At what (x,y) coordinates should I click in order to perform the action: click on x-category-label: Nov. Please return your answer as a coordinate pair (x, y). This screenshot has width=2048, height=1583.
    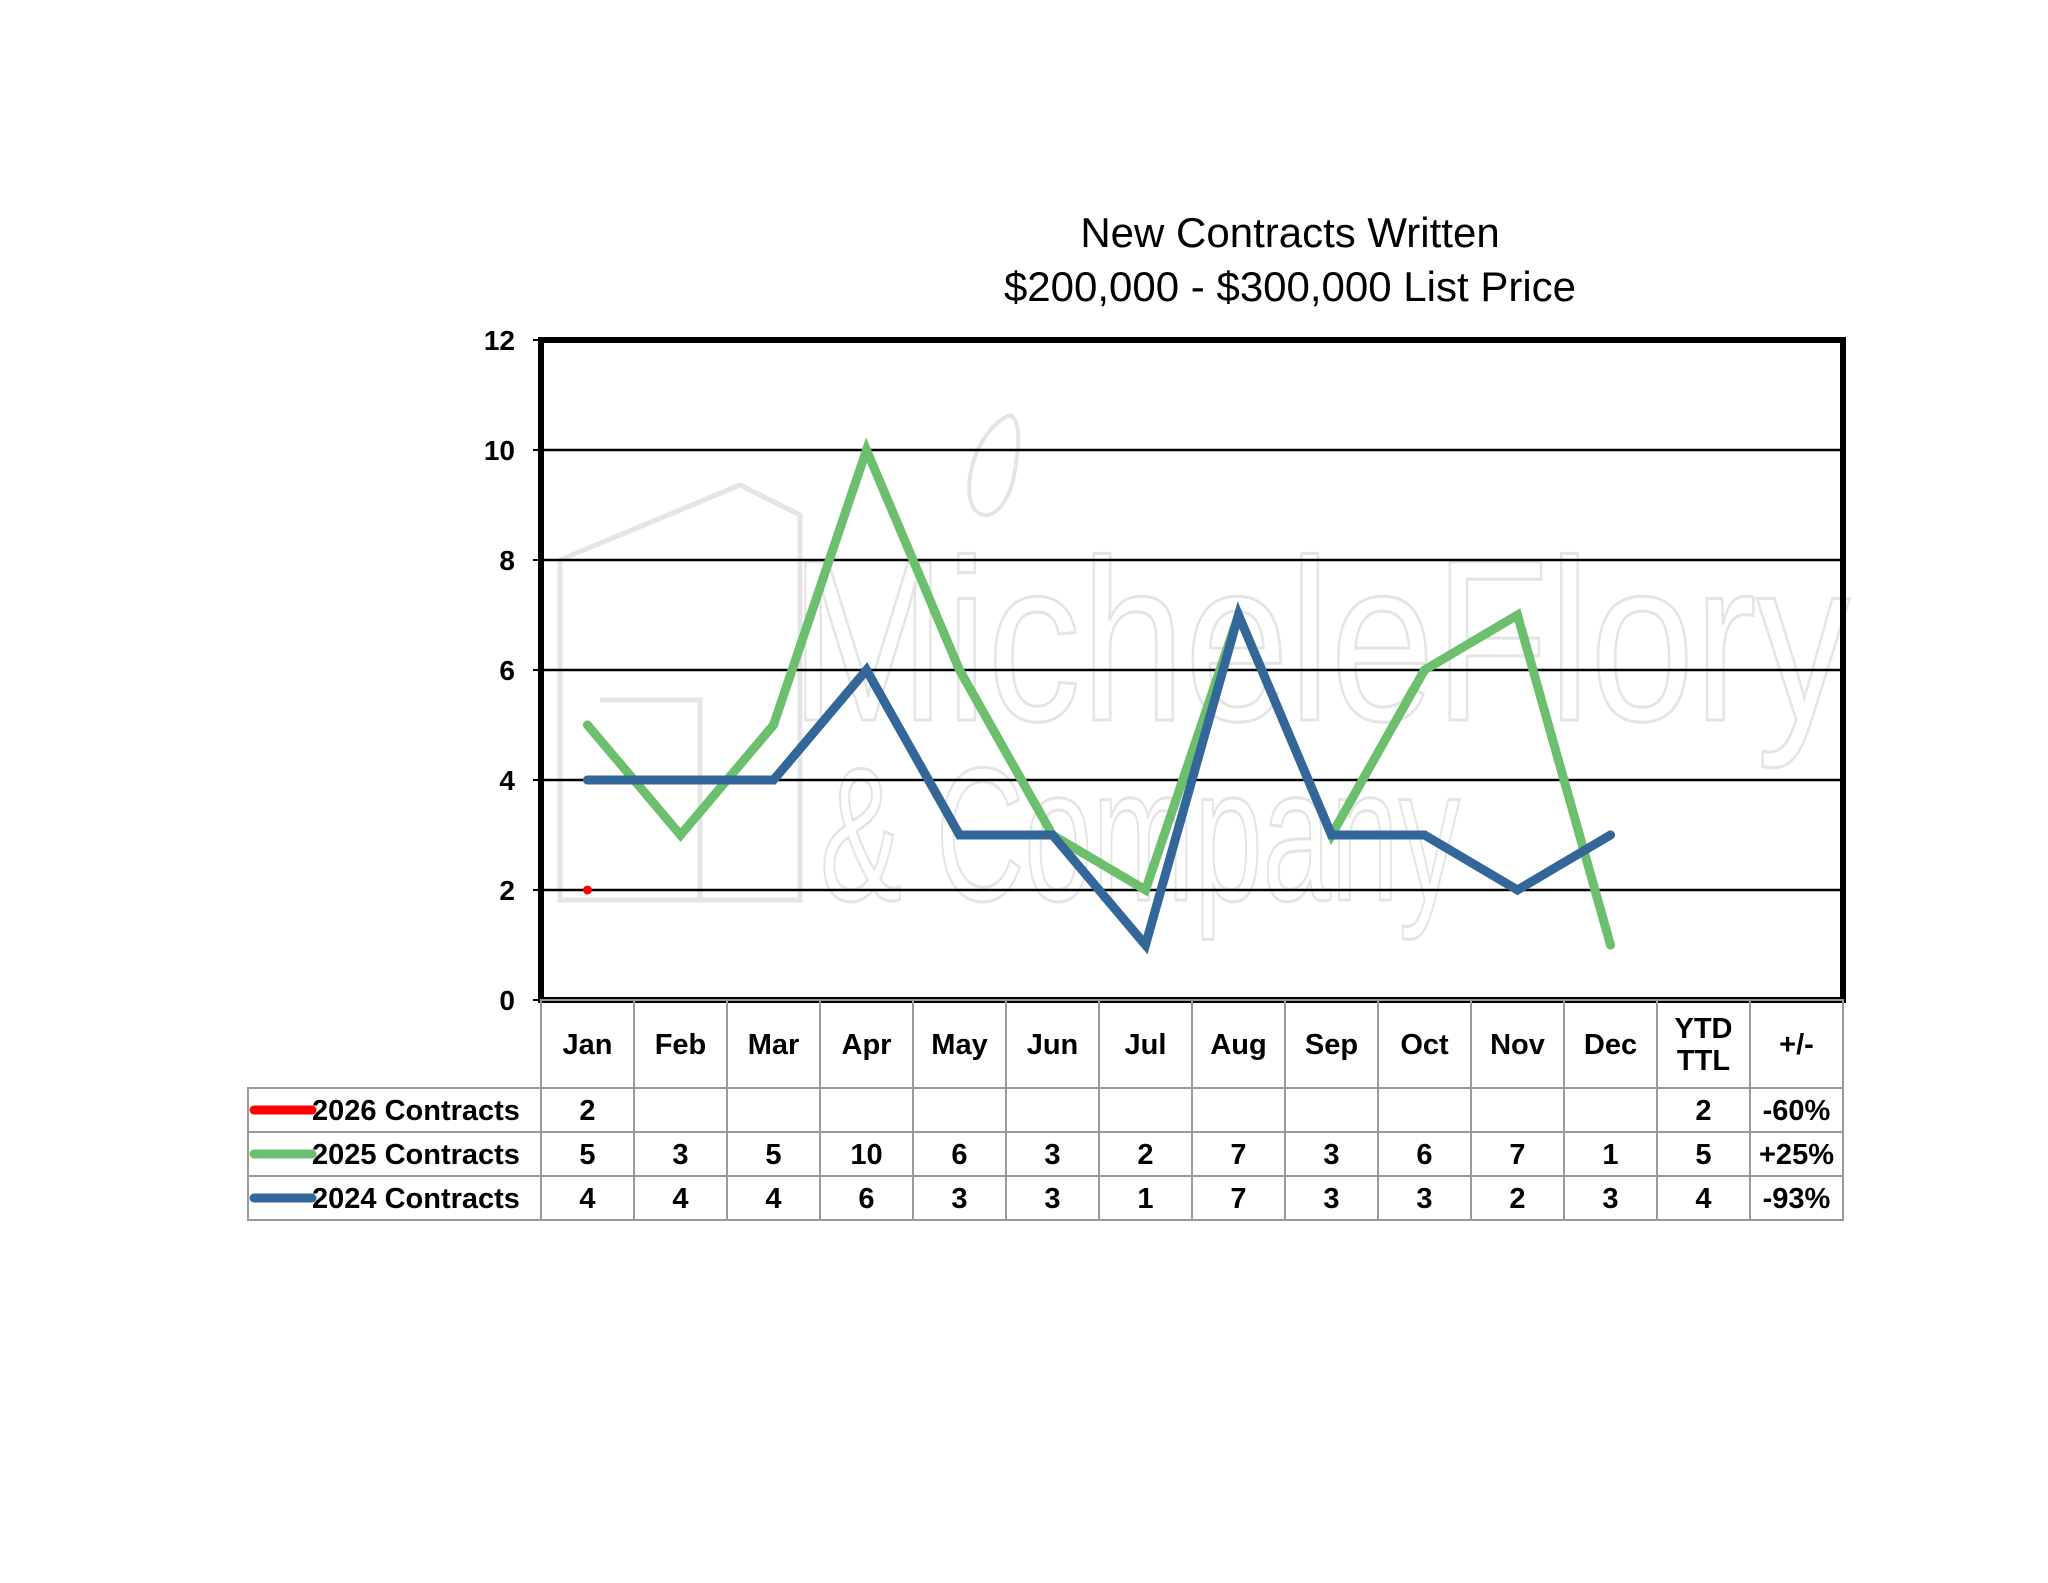
    Looking at the image, I should click on (1517, 1045).